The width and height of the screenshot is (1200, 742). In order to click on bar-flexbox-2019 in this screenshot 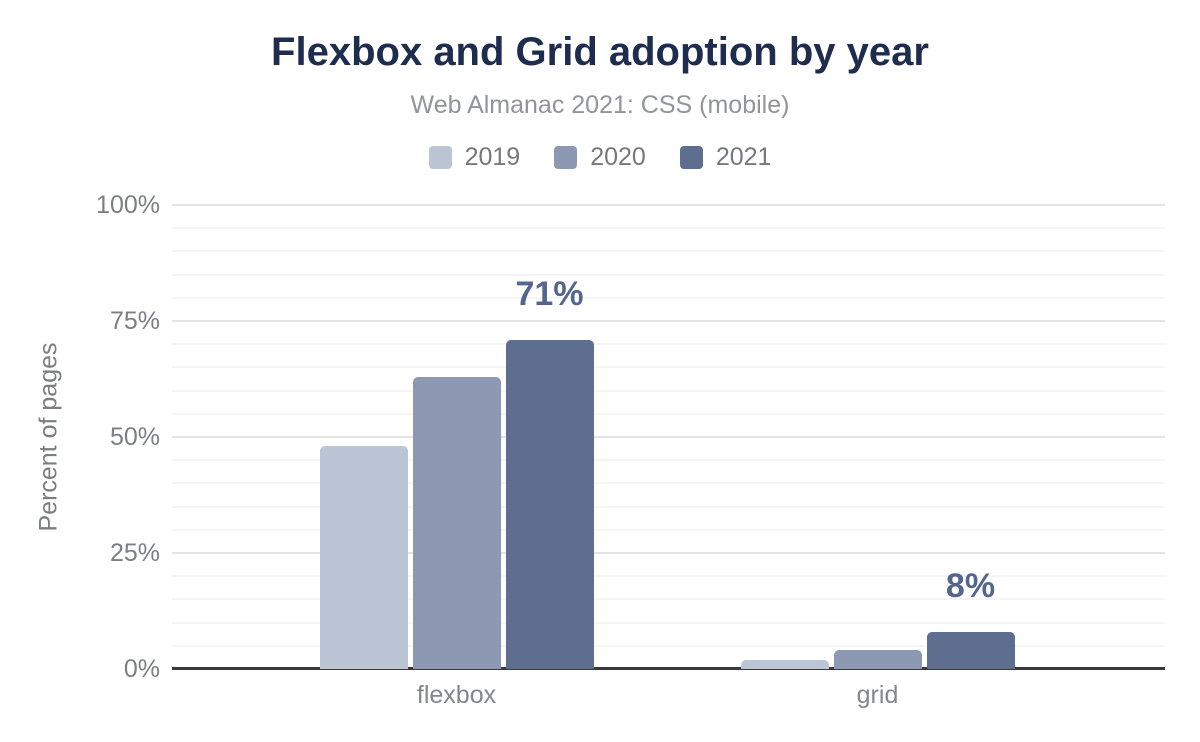, I will do `click(363, 557)`.